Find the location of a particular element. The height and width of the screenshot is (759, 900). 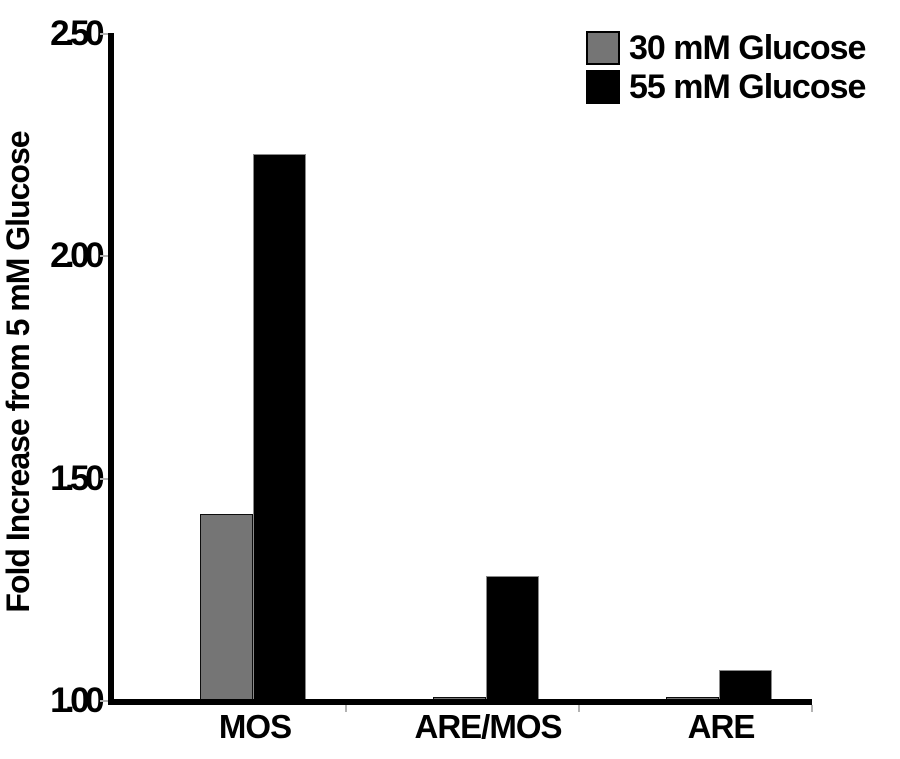

legend: 30 mM Glucose 55 mM Glucose is located at coordinates (726, 69).